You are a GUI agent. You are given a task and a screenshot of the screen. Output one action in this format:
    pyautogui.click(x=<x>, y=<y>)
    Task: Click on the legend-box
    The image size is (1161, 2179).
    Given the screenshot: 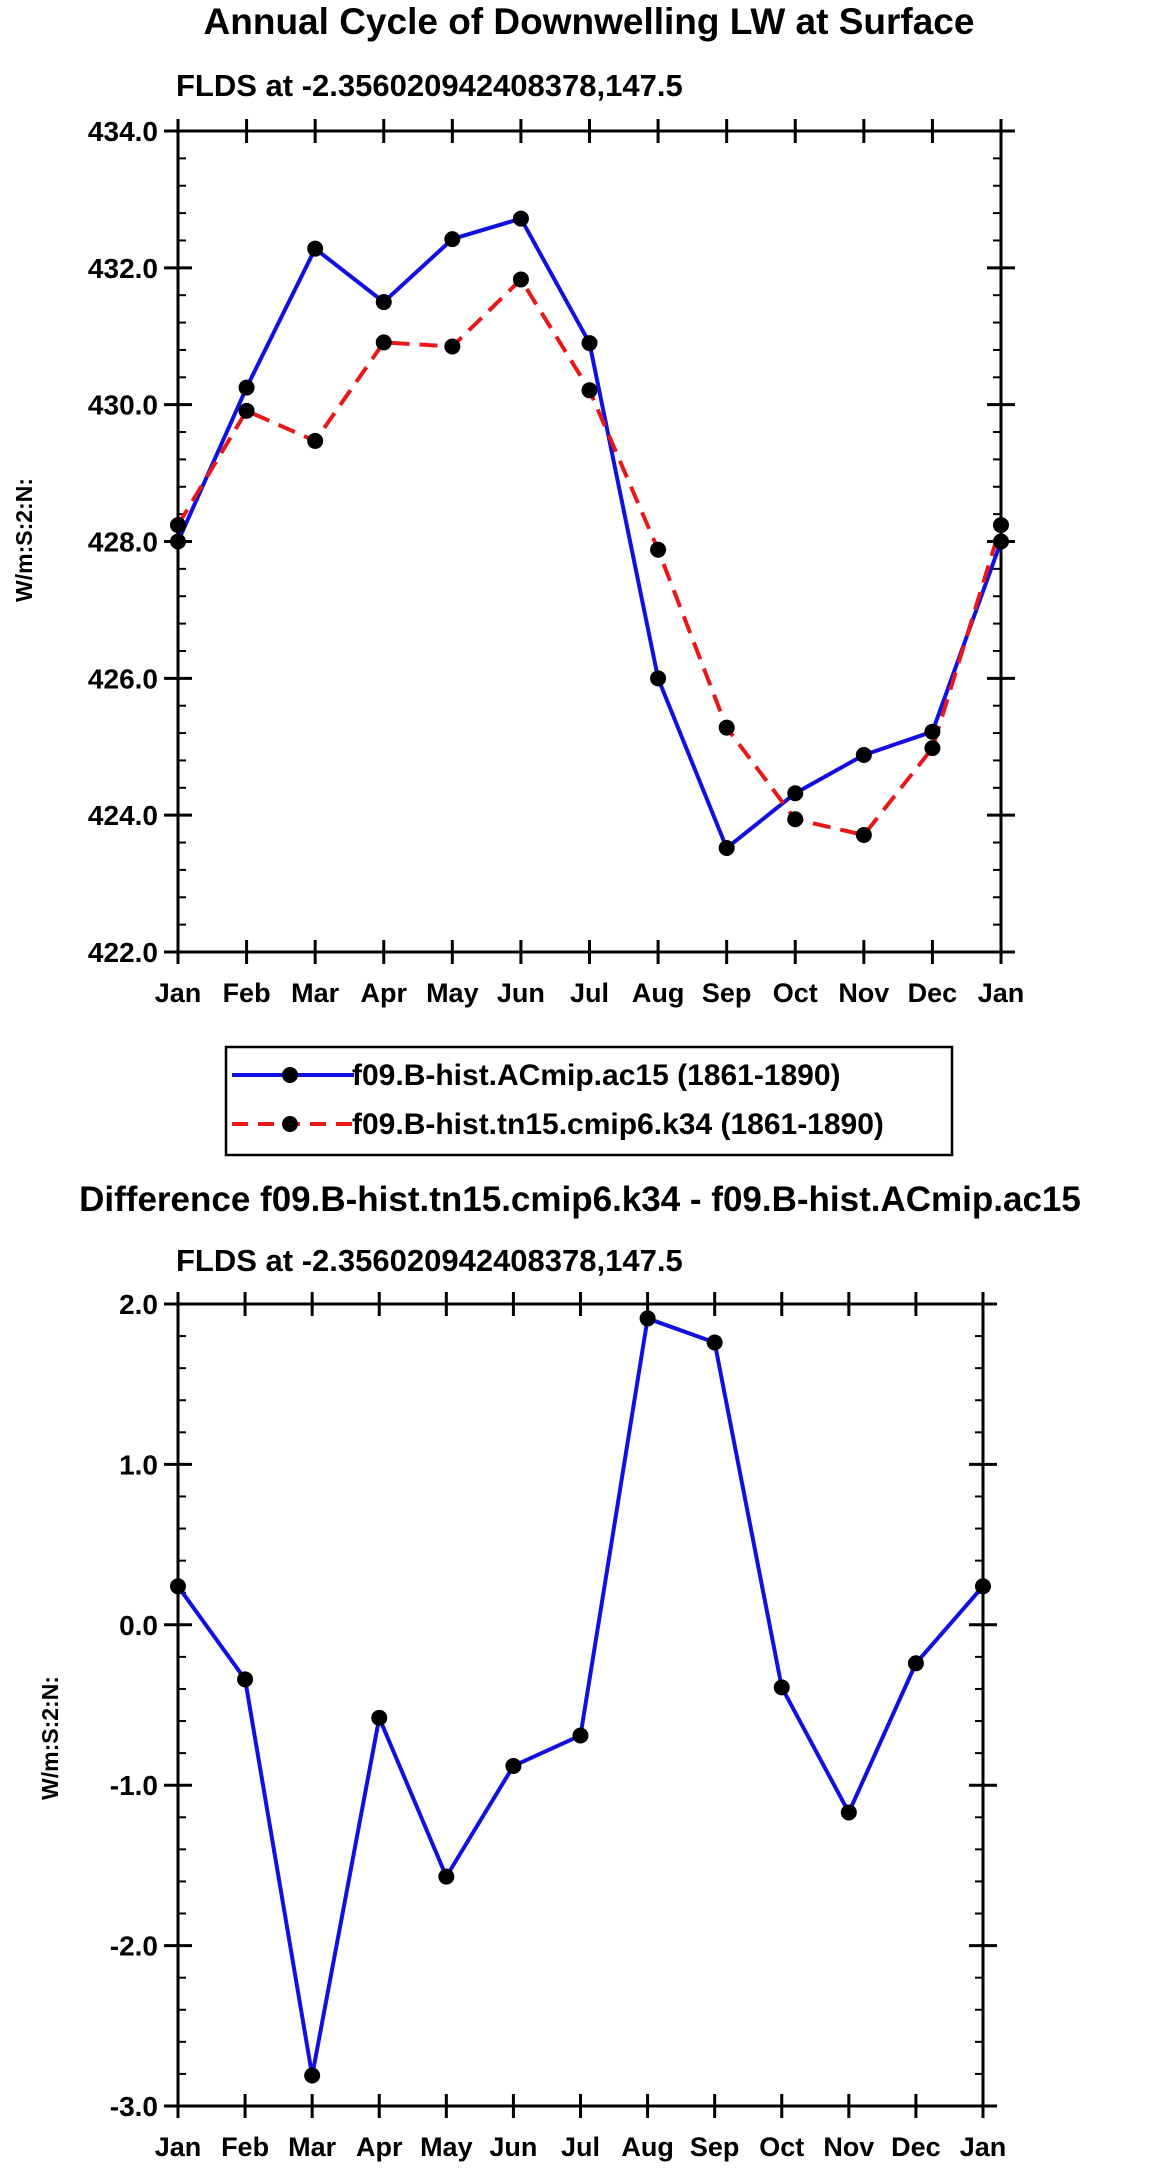 What is the action you would take?
    pyautogui.click(x=589, y=1101)
    